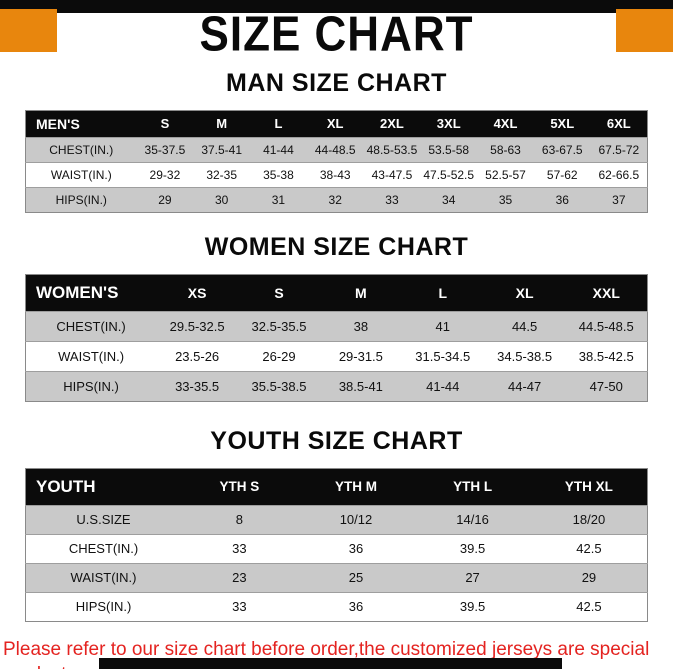  Describe the element at coordinates (606, 293) in the screenshot. I see `size-column-header: XXL` at that location.